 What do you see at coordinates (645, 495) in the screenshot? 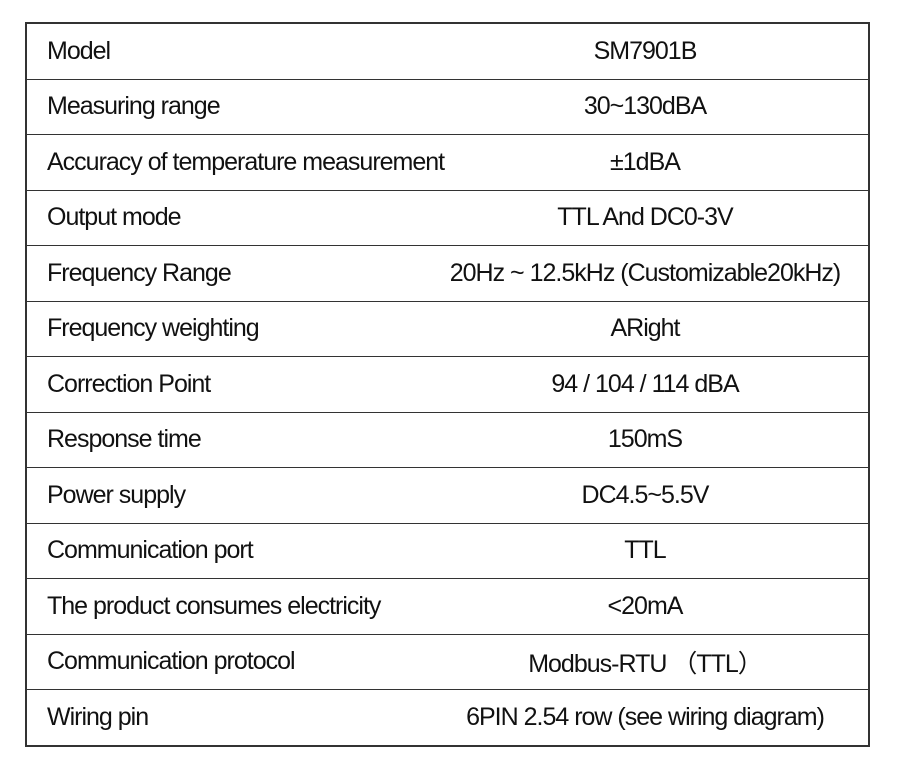
I see `spec-value: DC4.5~5.5V` at bounding box center [645, 495].